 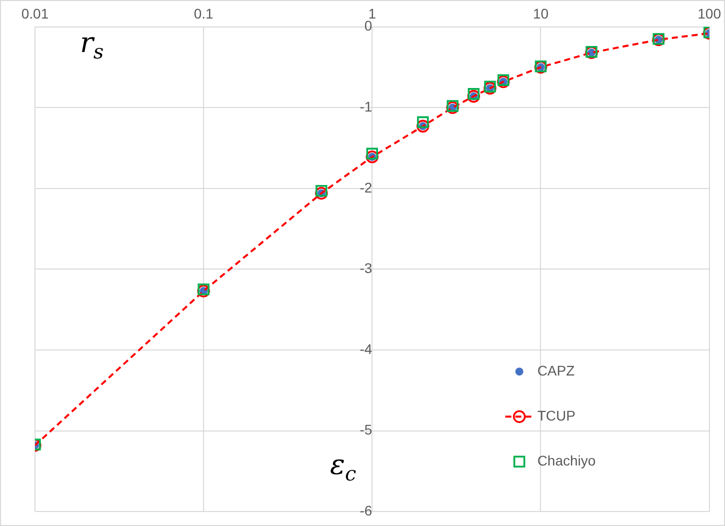 I want to click on legend-label: TCUP, so click(x=556, y=415).